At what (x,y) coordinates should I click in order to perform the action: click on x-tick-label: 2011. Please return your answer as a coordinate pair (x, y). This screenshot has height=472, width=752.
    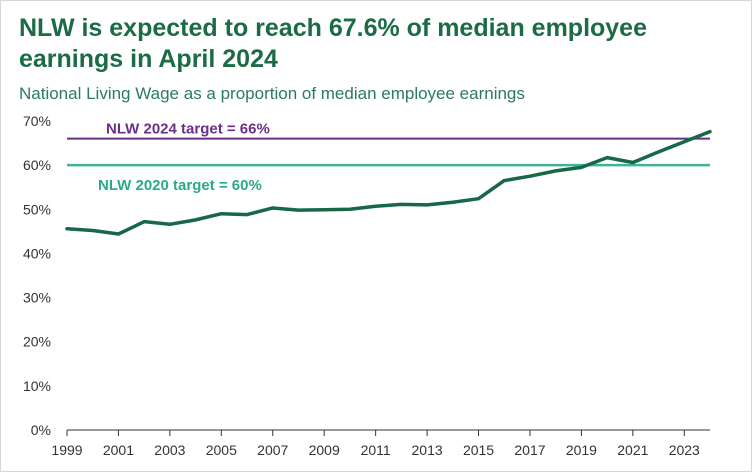
    Looking at the image, I should click on (376, 450).